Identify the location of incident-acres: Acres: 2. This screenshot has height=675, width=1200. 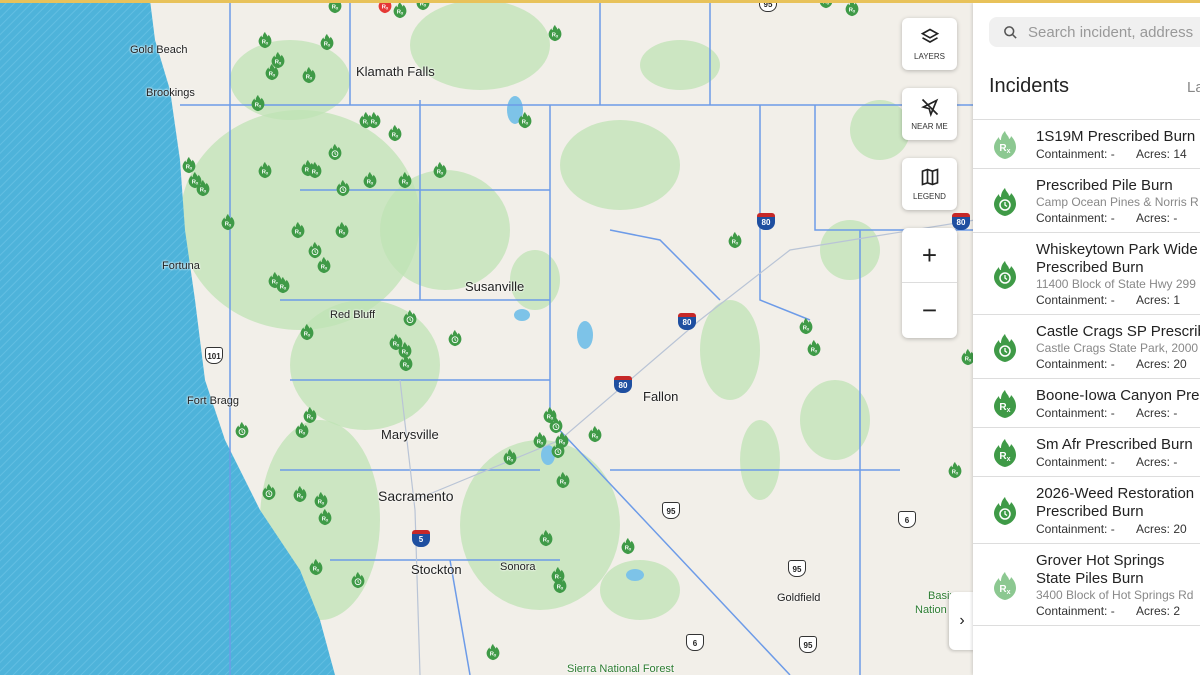
(1158, 611).